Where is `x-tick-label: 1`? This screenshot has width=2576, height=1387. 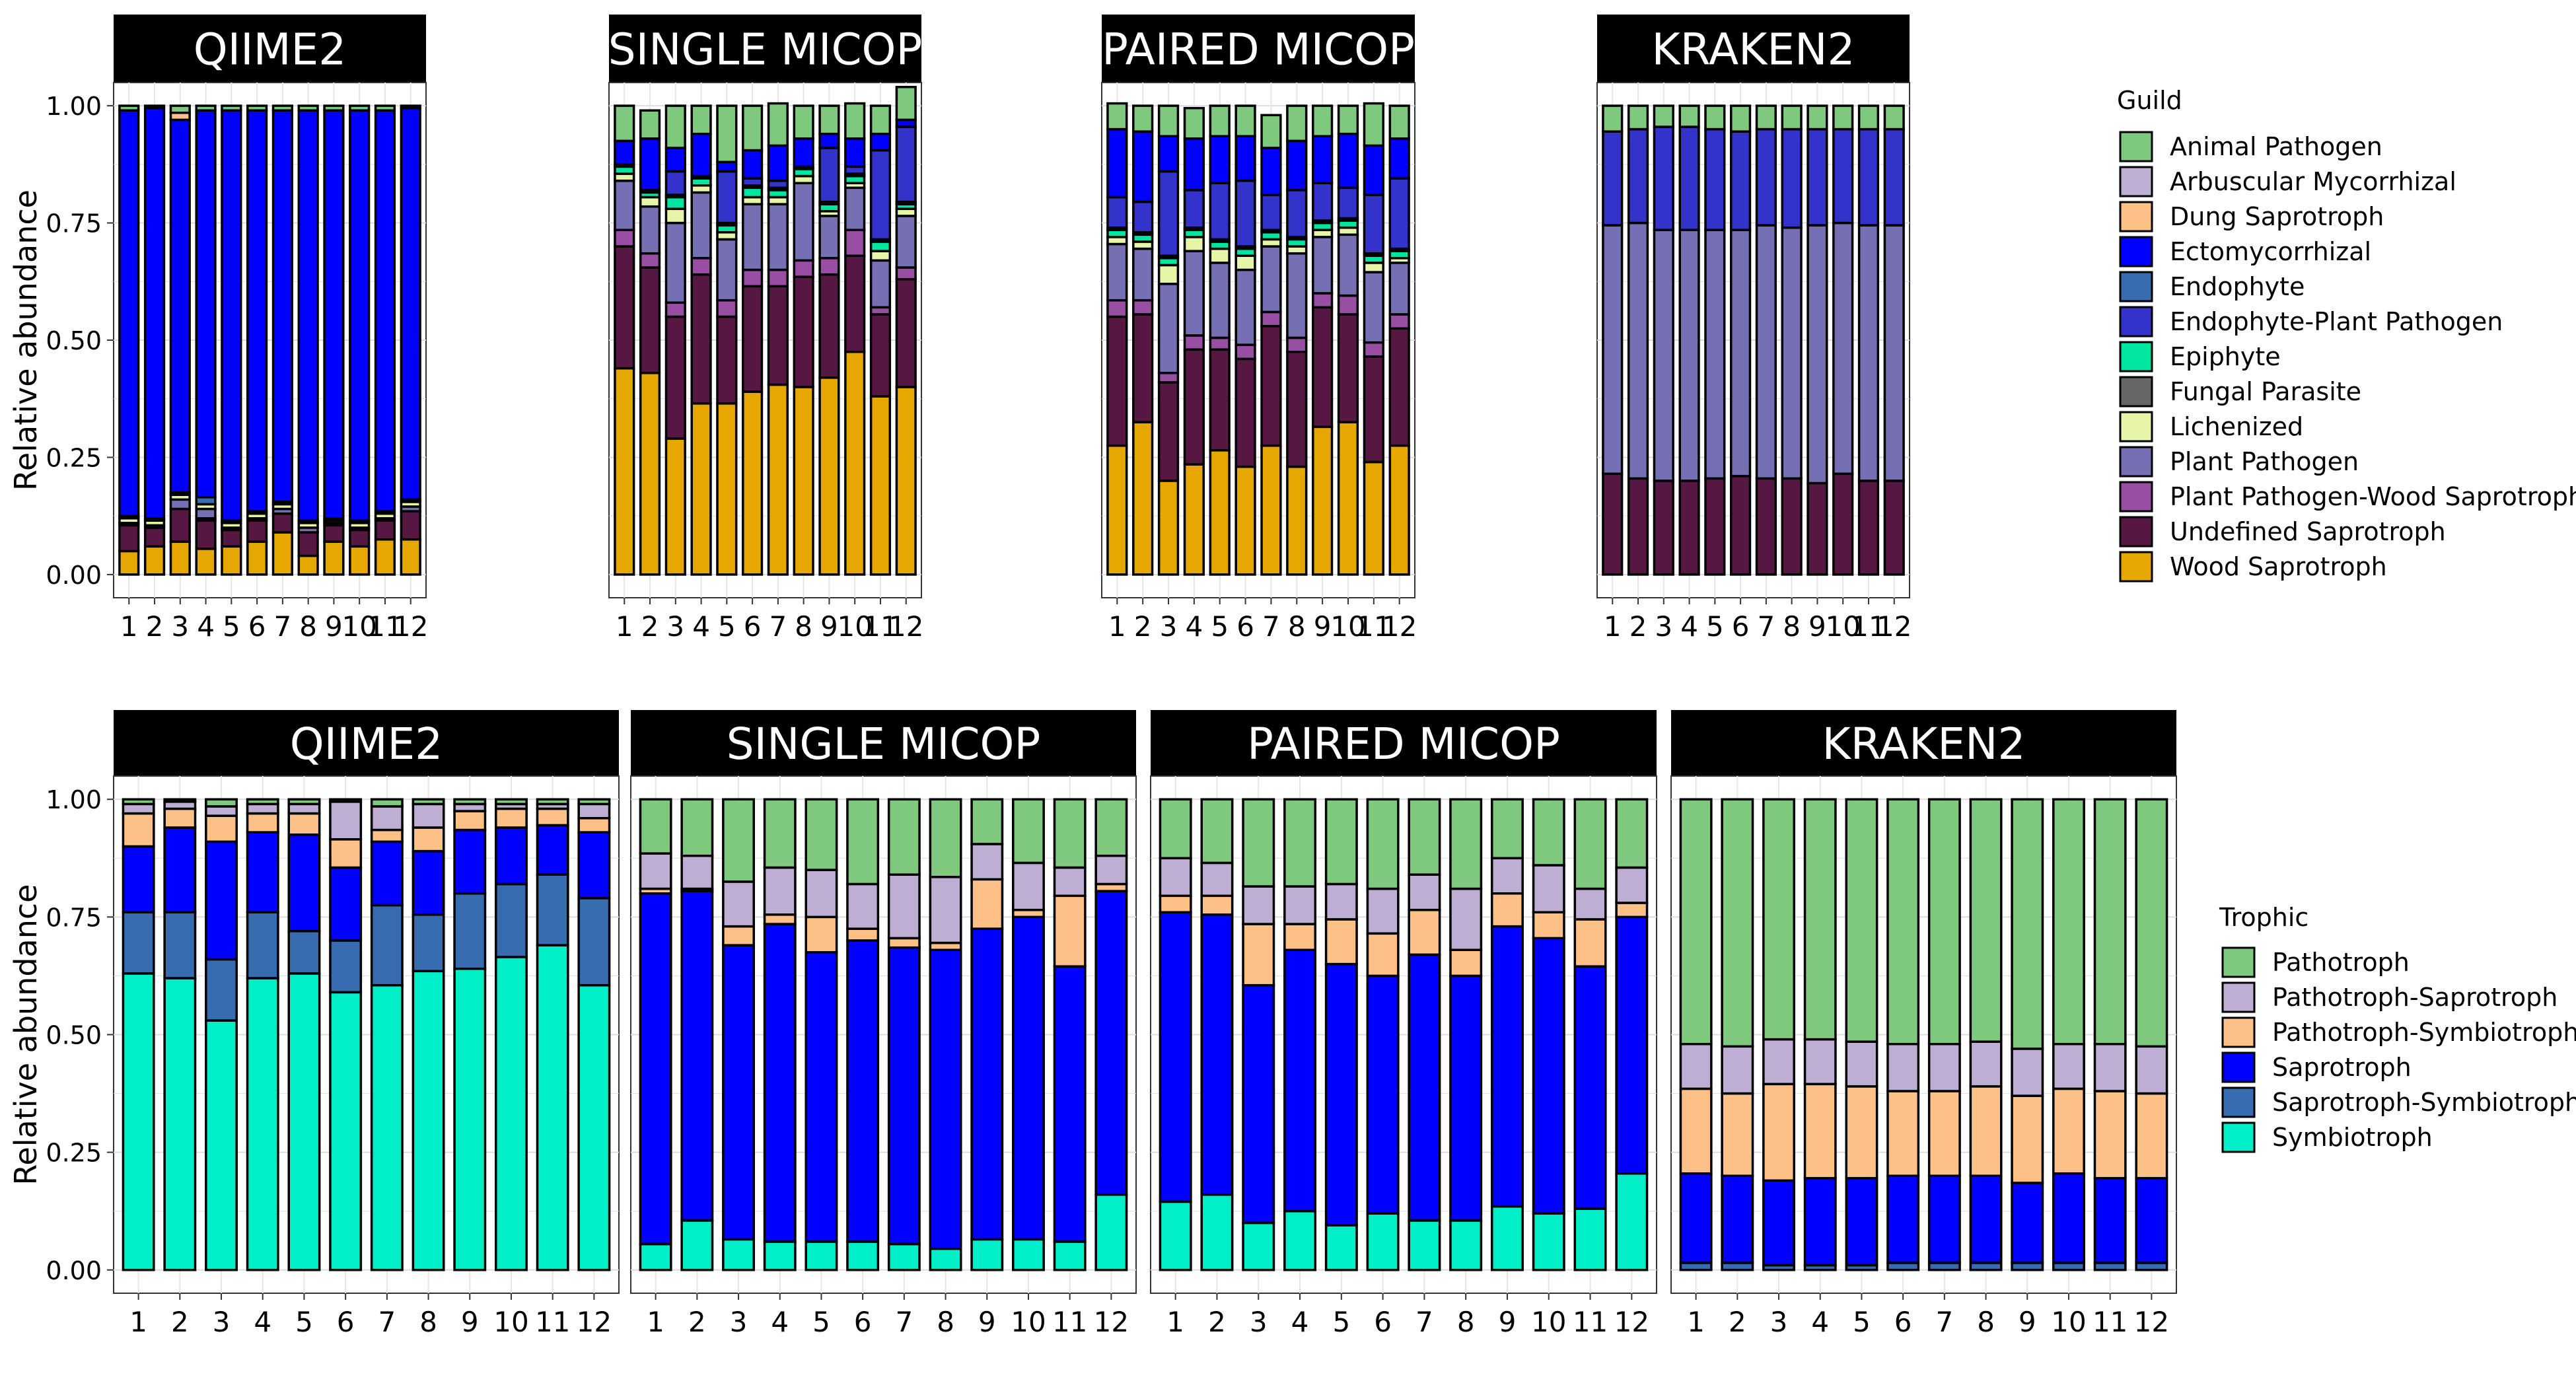 x-tick-label: 1 is located at coordinates (138, 1322).